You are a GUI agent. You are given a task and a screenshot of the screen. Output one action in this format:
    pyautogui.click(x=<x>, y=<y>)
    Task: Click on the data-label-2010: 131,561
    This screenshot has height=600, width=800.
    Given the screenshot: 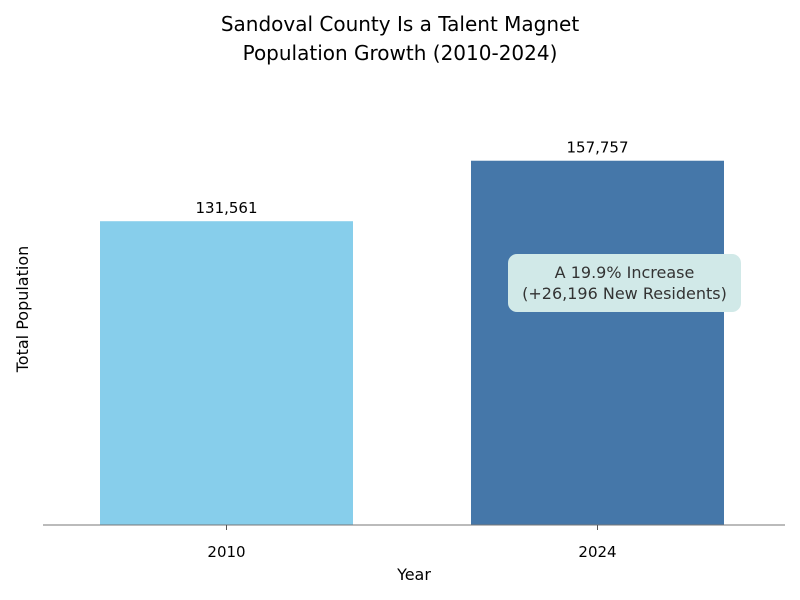 What is the action you would take?
    pyautogui.click(x=226, y=208)
    